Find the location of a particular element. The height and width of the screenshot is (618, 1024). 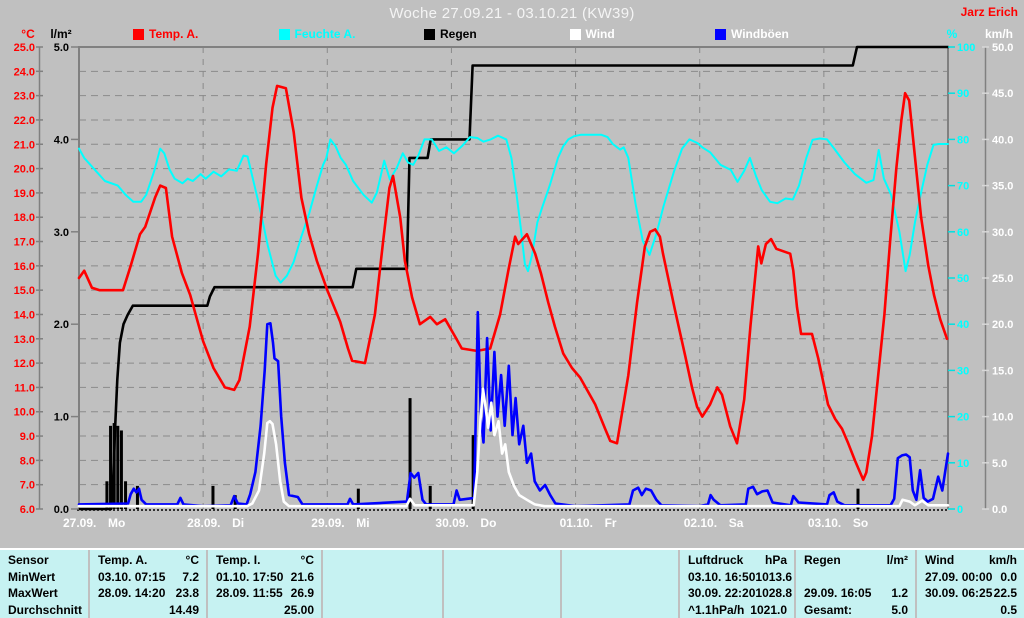

temp-tick-label: 17.0 is located at coordinates (24, 243).